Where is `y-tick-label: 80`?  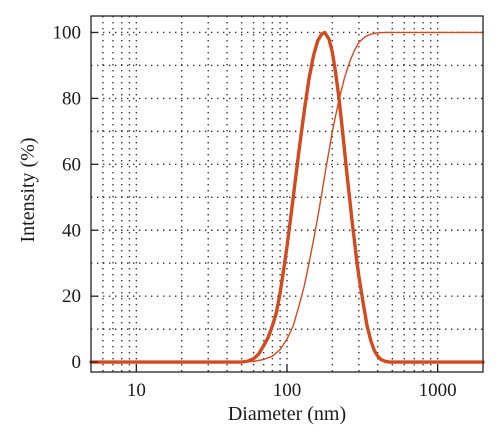
y-tick-label: 80 is located at coordinates (71, 98).